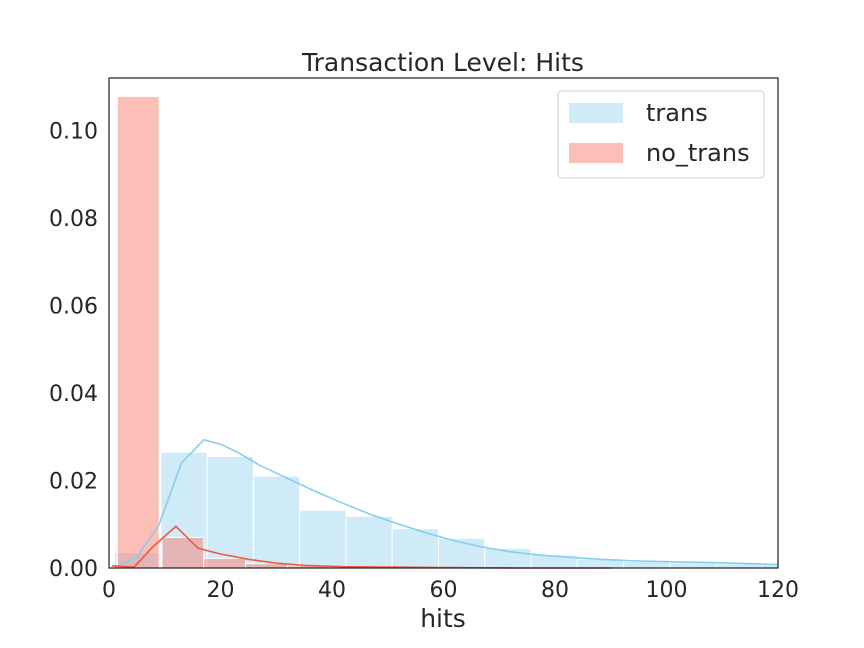  What do you see at coordinates (442, 62) in the screenshot?
I see `chart-title: Transaction Level: Hits` at bounding box center [442, 62].